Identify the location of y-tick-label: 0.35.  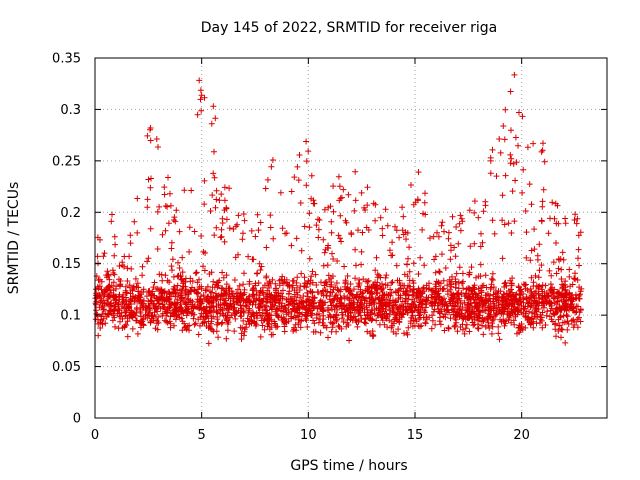
(66, 59).